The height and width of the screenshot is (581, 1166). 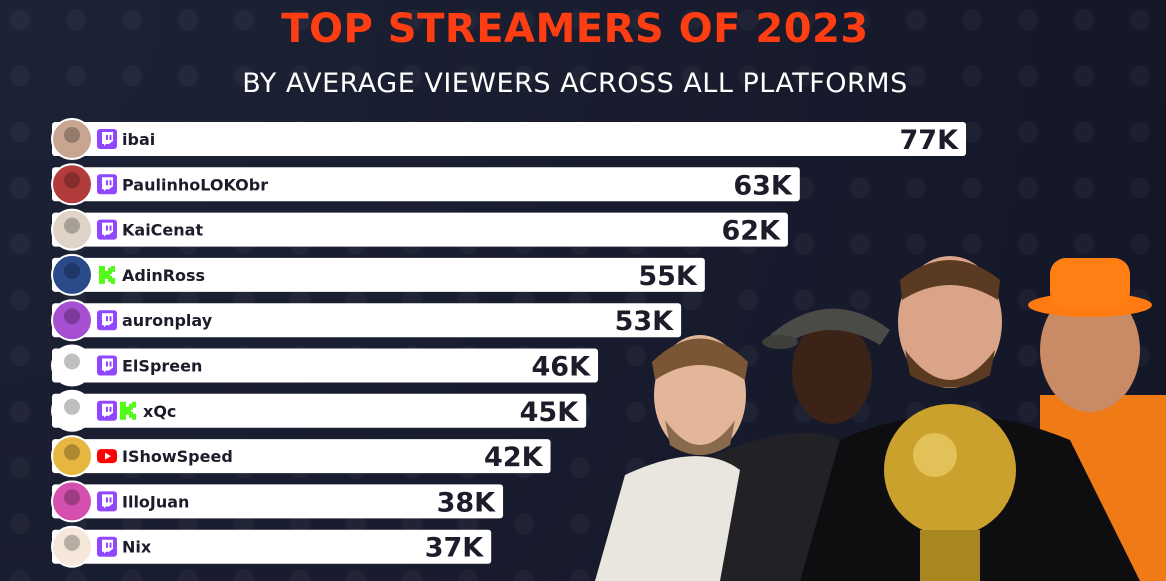 I want to click on bar-value-label: 42K, so click(x=514, y=457).